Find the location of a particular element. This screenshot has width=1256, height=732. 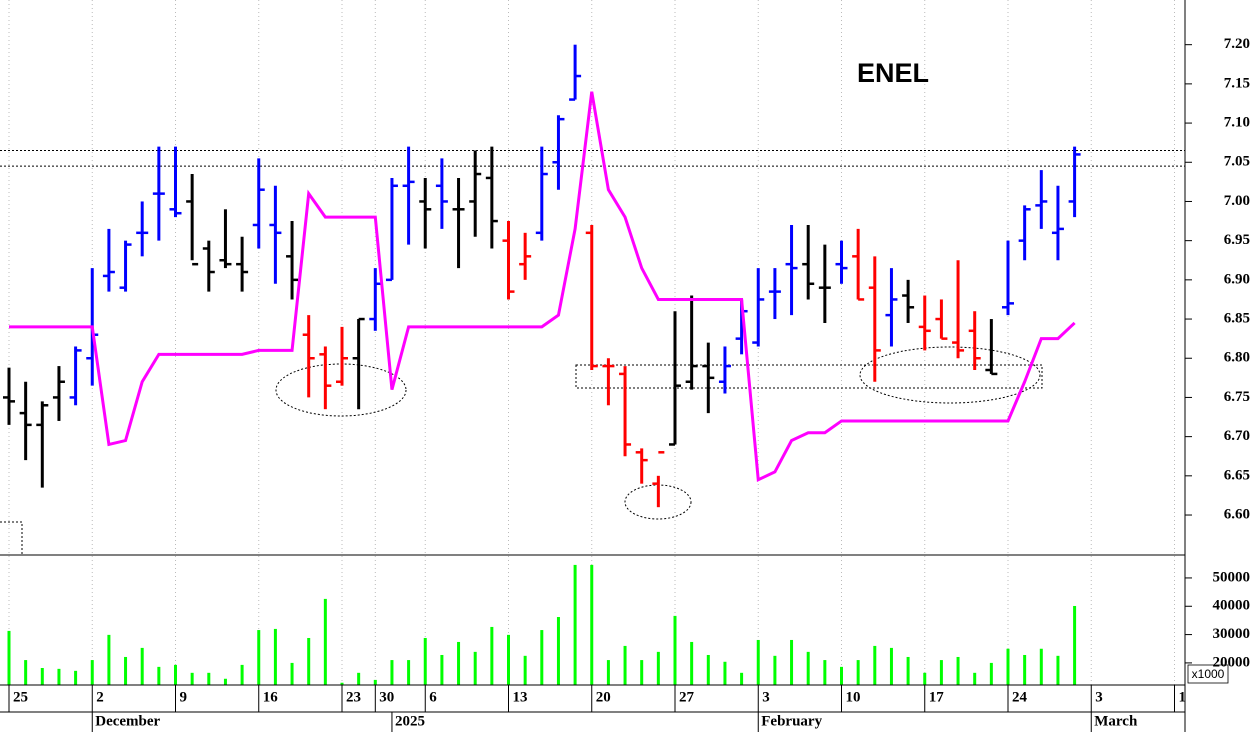

y-tick-label: 7.00 is located at coordinates (1237, 201).